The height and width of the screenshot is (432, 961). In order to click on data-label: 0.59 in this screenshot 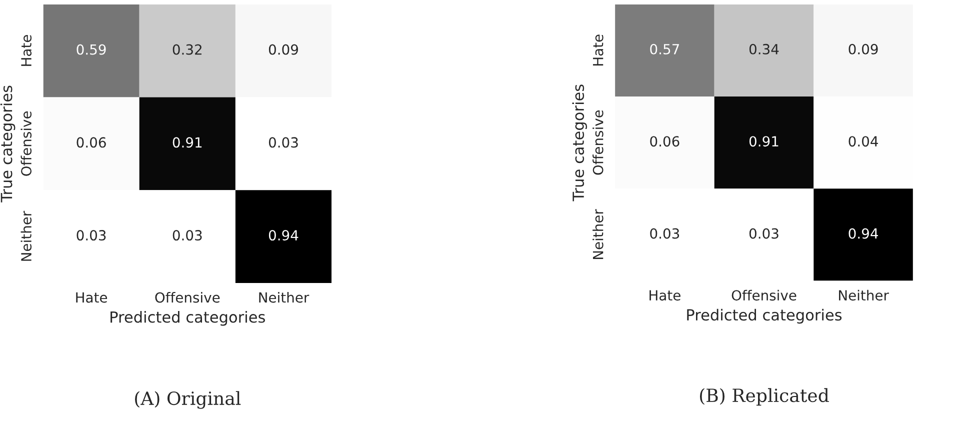, I will do `click(91, 49)`.